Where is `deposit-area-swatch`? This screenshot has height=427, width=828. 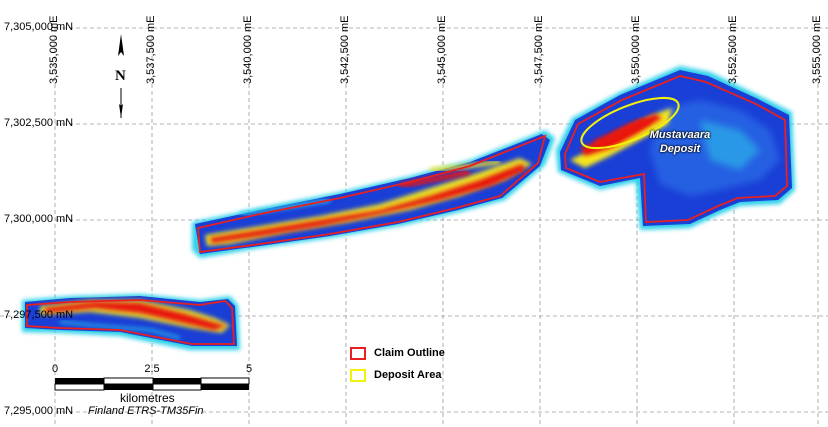
deposit-area-swatch is located at coordinates (358, 375).